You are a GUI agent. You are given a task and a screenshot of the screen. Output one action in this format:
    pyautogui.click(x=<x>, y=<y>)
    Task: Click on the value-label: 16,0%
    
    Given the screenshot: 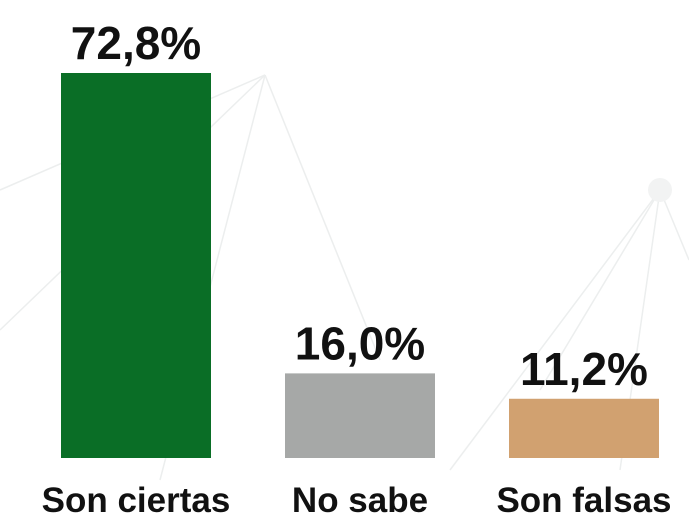 What is the action you would take?
    pyautogui.click(x=360, y=343)
    